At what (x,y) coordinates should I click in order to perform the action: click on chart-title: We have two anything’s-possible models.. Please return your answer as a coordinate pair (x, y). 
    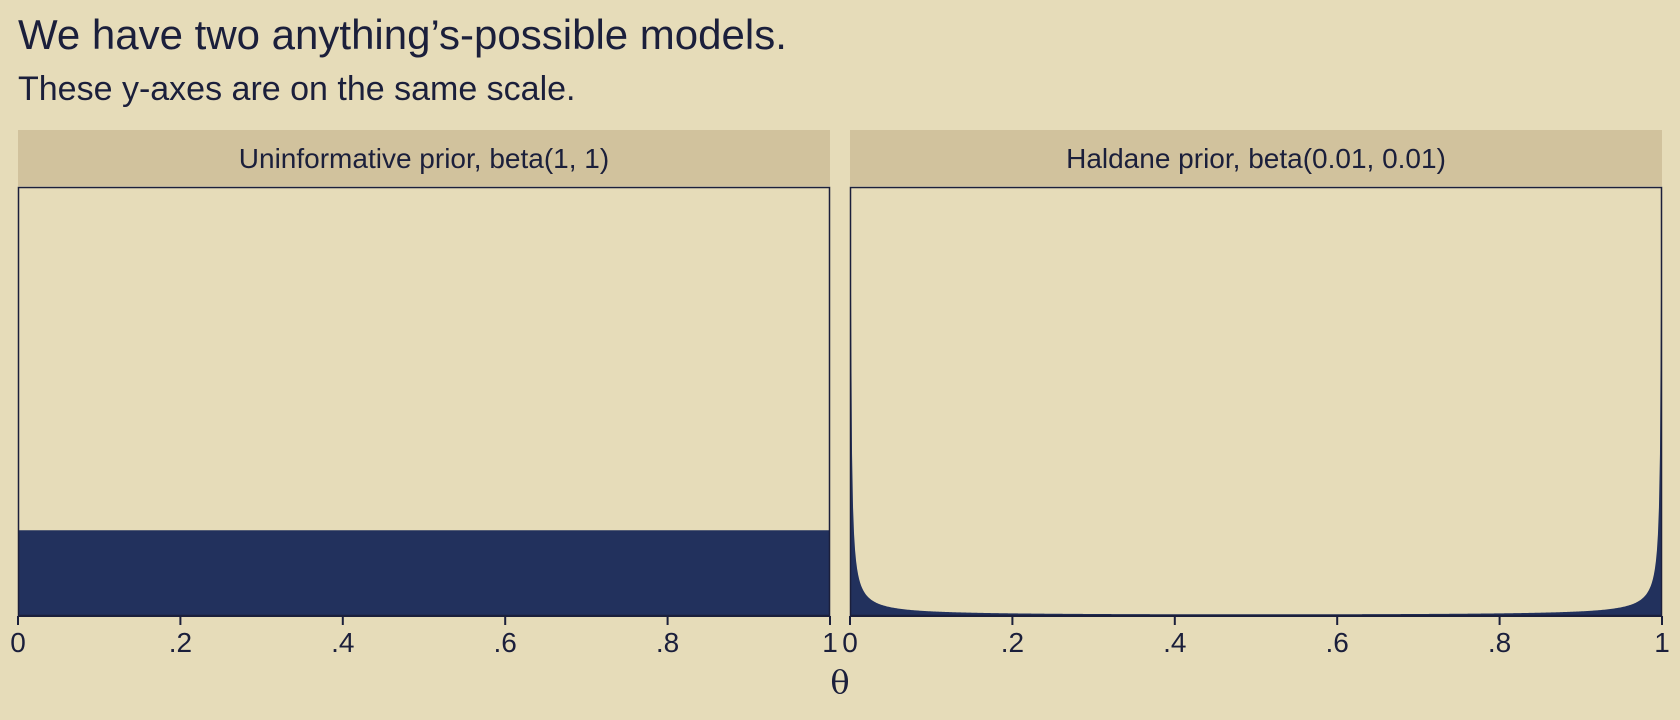
    Looking at the image, I should click on (402, 34).